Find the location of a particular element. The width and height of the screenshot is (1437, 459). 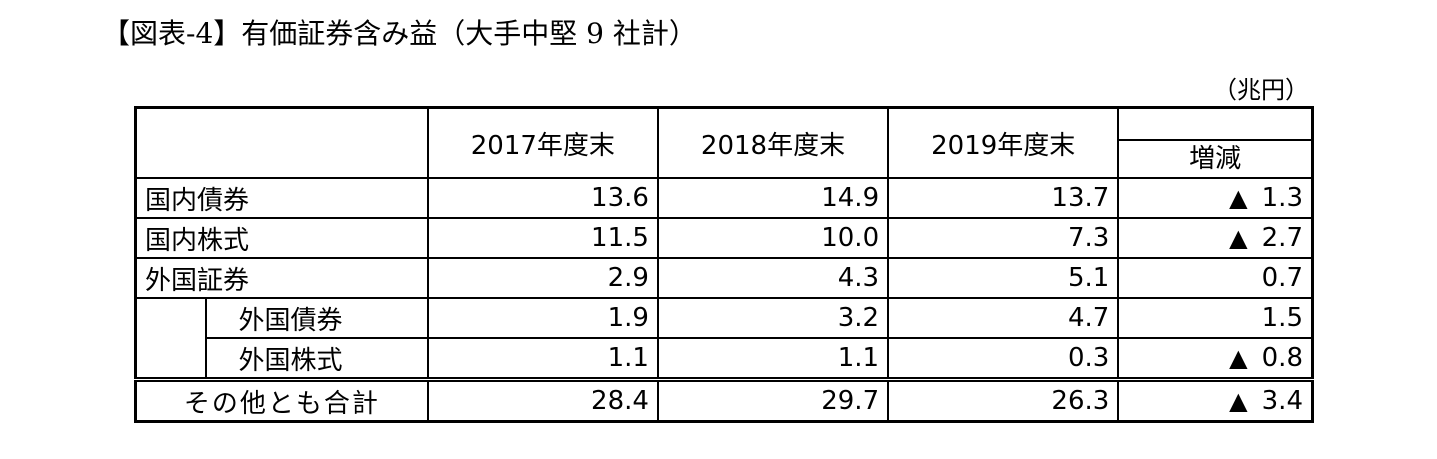

header-2018: 2018年度末 is located at coordinates (773, 142).